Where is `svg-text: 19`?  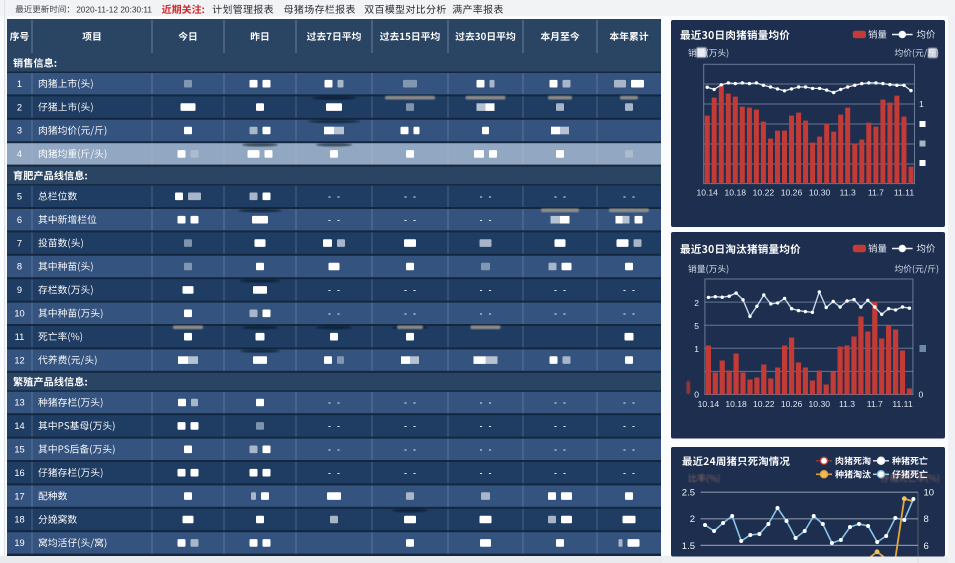
svg-text: 19 is located at coordinates (19, 543).